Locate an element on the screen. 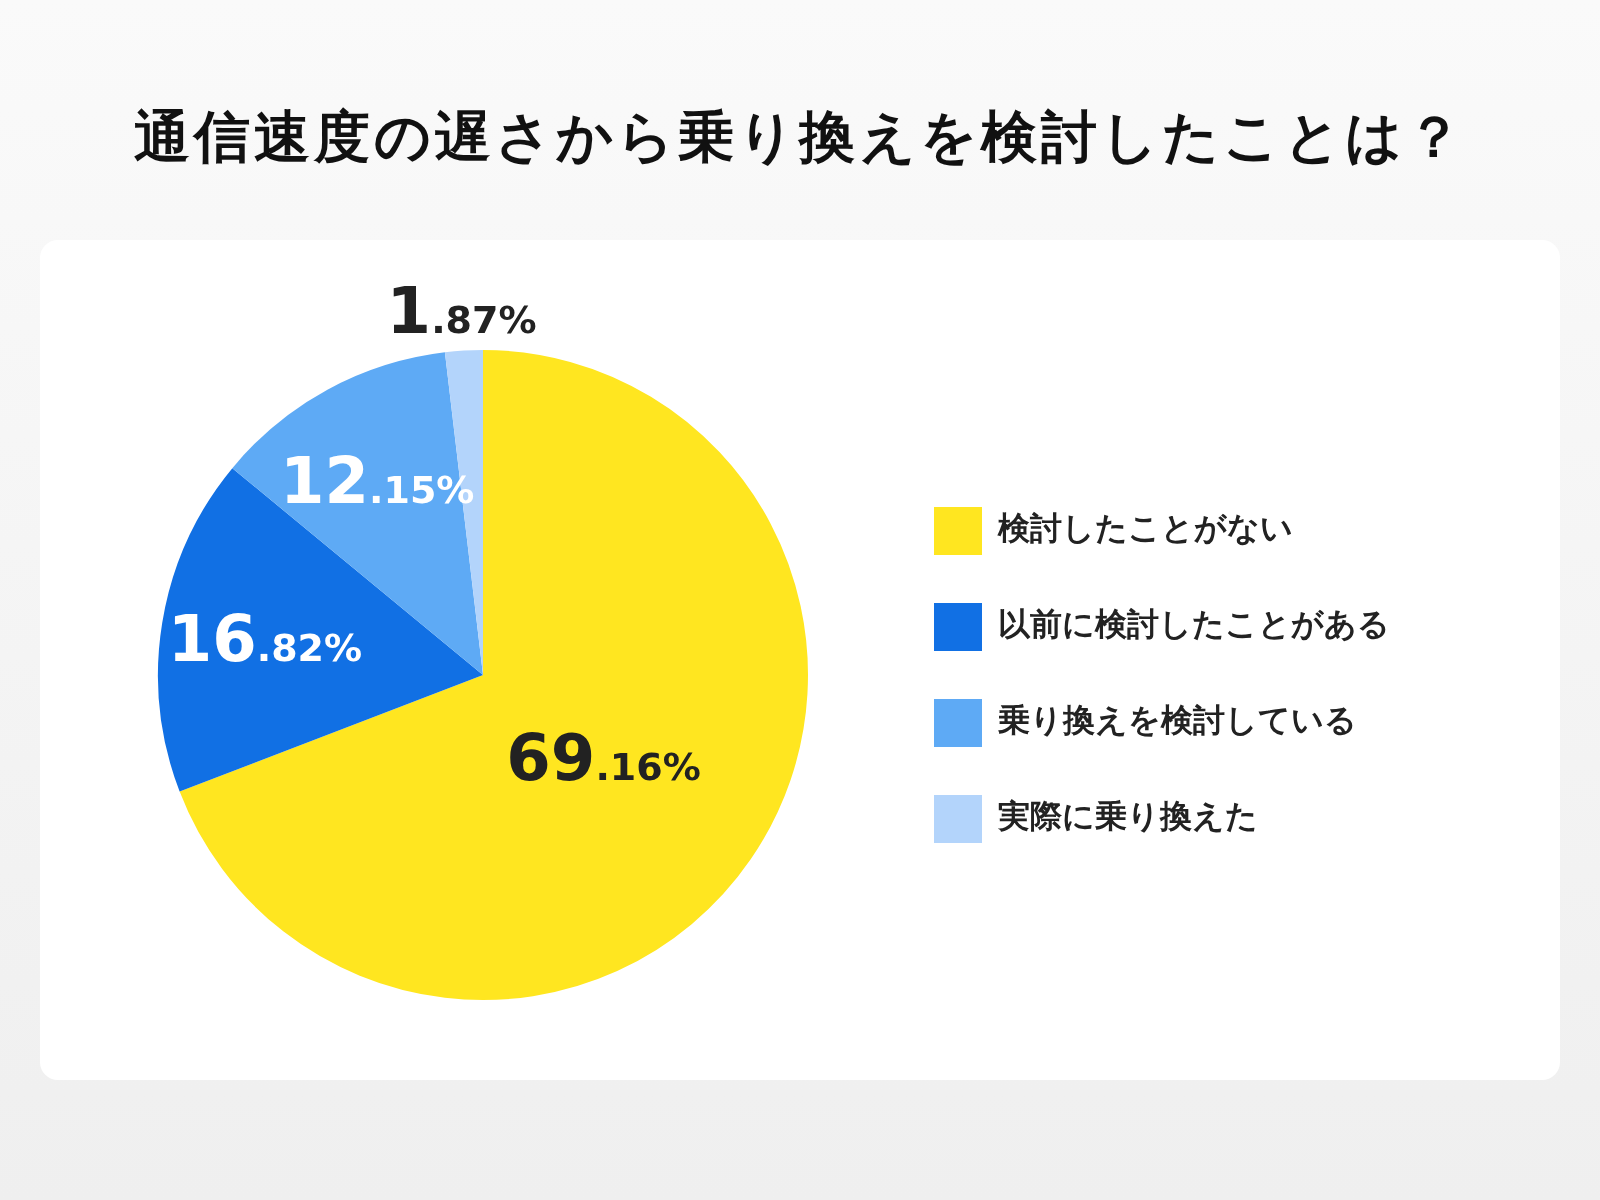 The image size is (1600, 1200). data-label: 12.15% is located at coordinates (377, 480).